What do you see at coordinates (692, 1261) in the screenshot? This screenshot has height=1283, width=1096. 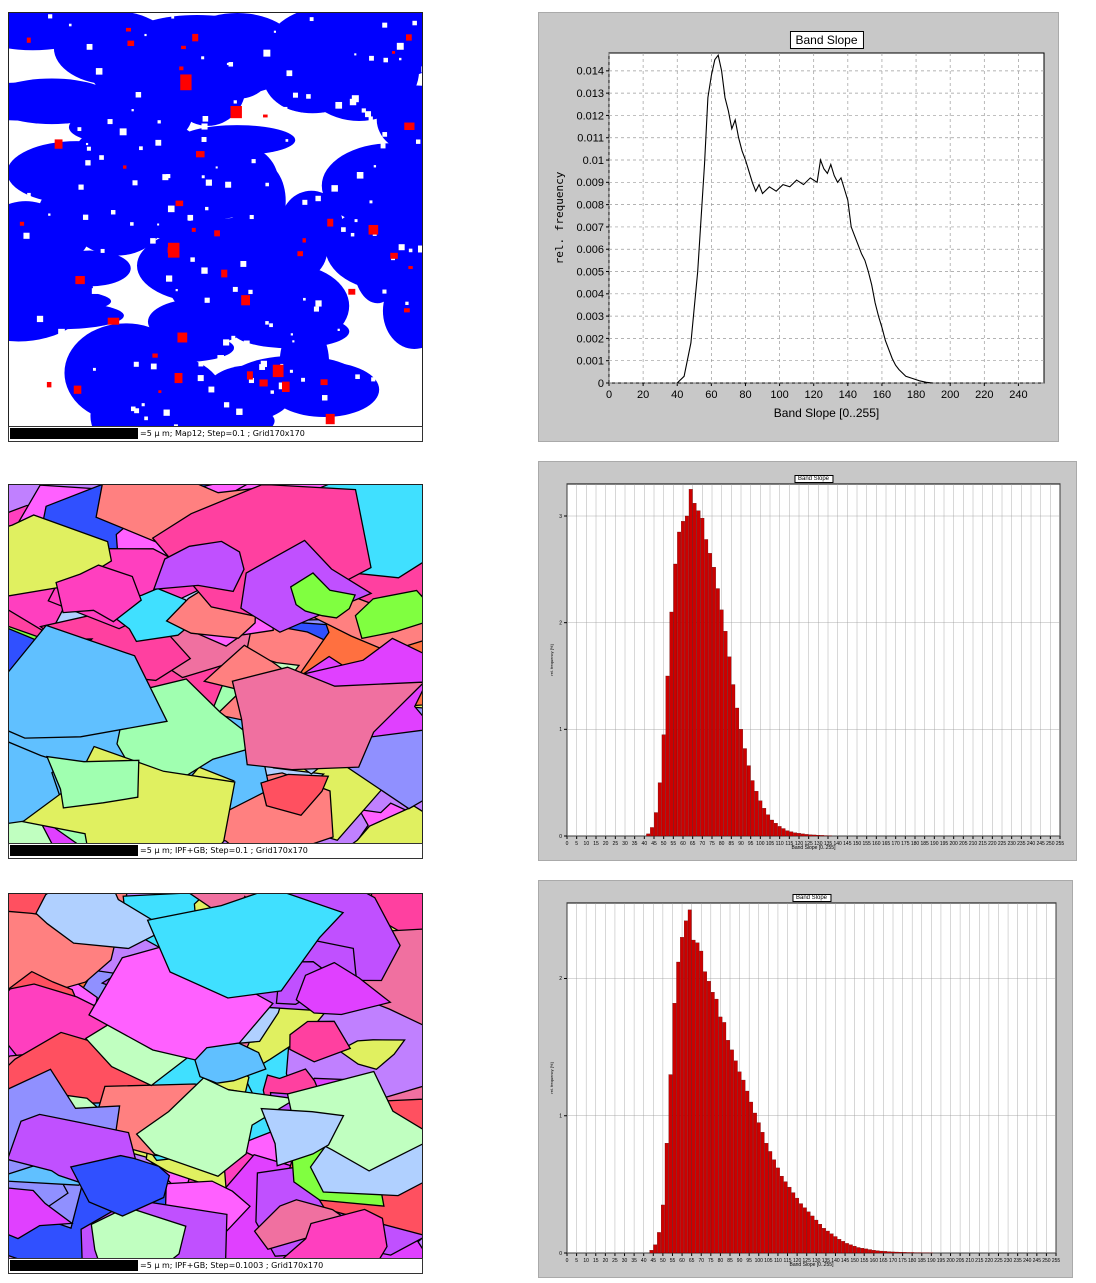 I see `x-tick-label: 65` at bounding box center [692, 1261].